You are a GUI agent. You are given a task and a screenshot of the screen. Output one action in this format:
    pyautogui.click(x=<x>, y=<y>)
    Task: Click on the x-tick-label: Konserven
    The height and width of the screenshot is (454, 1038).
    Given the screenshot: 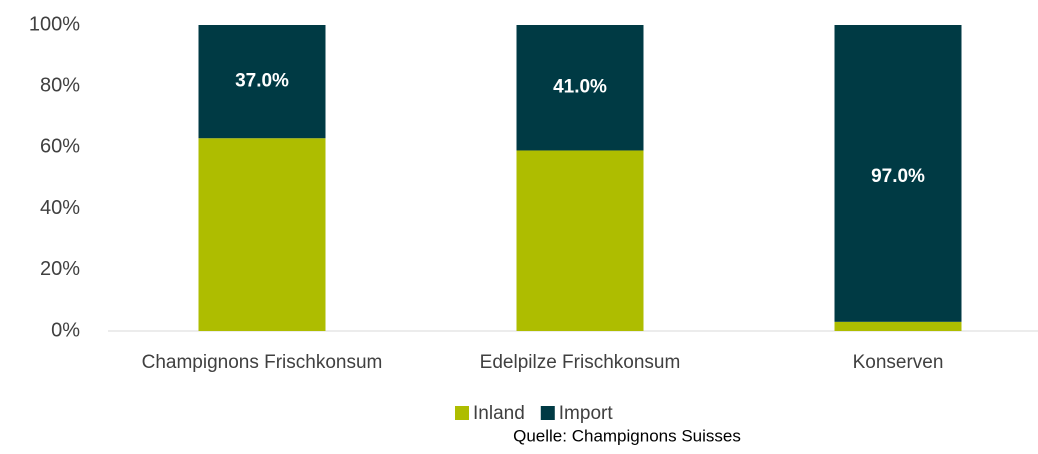 What is the action you would take?
    pyautogui.click(x=898, y=362)
    